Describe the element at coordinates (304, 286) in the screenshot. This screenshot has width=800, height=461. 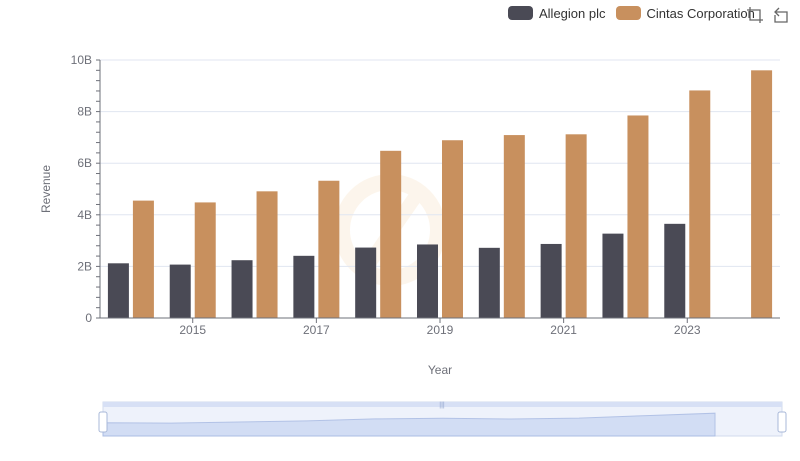
I see `bar-allegion-plc-2017` at that location.